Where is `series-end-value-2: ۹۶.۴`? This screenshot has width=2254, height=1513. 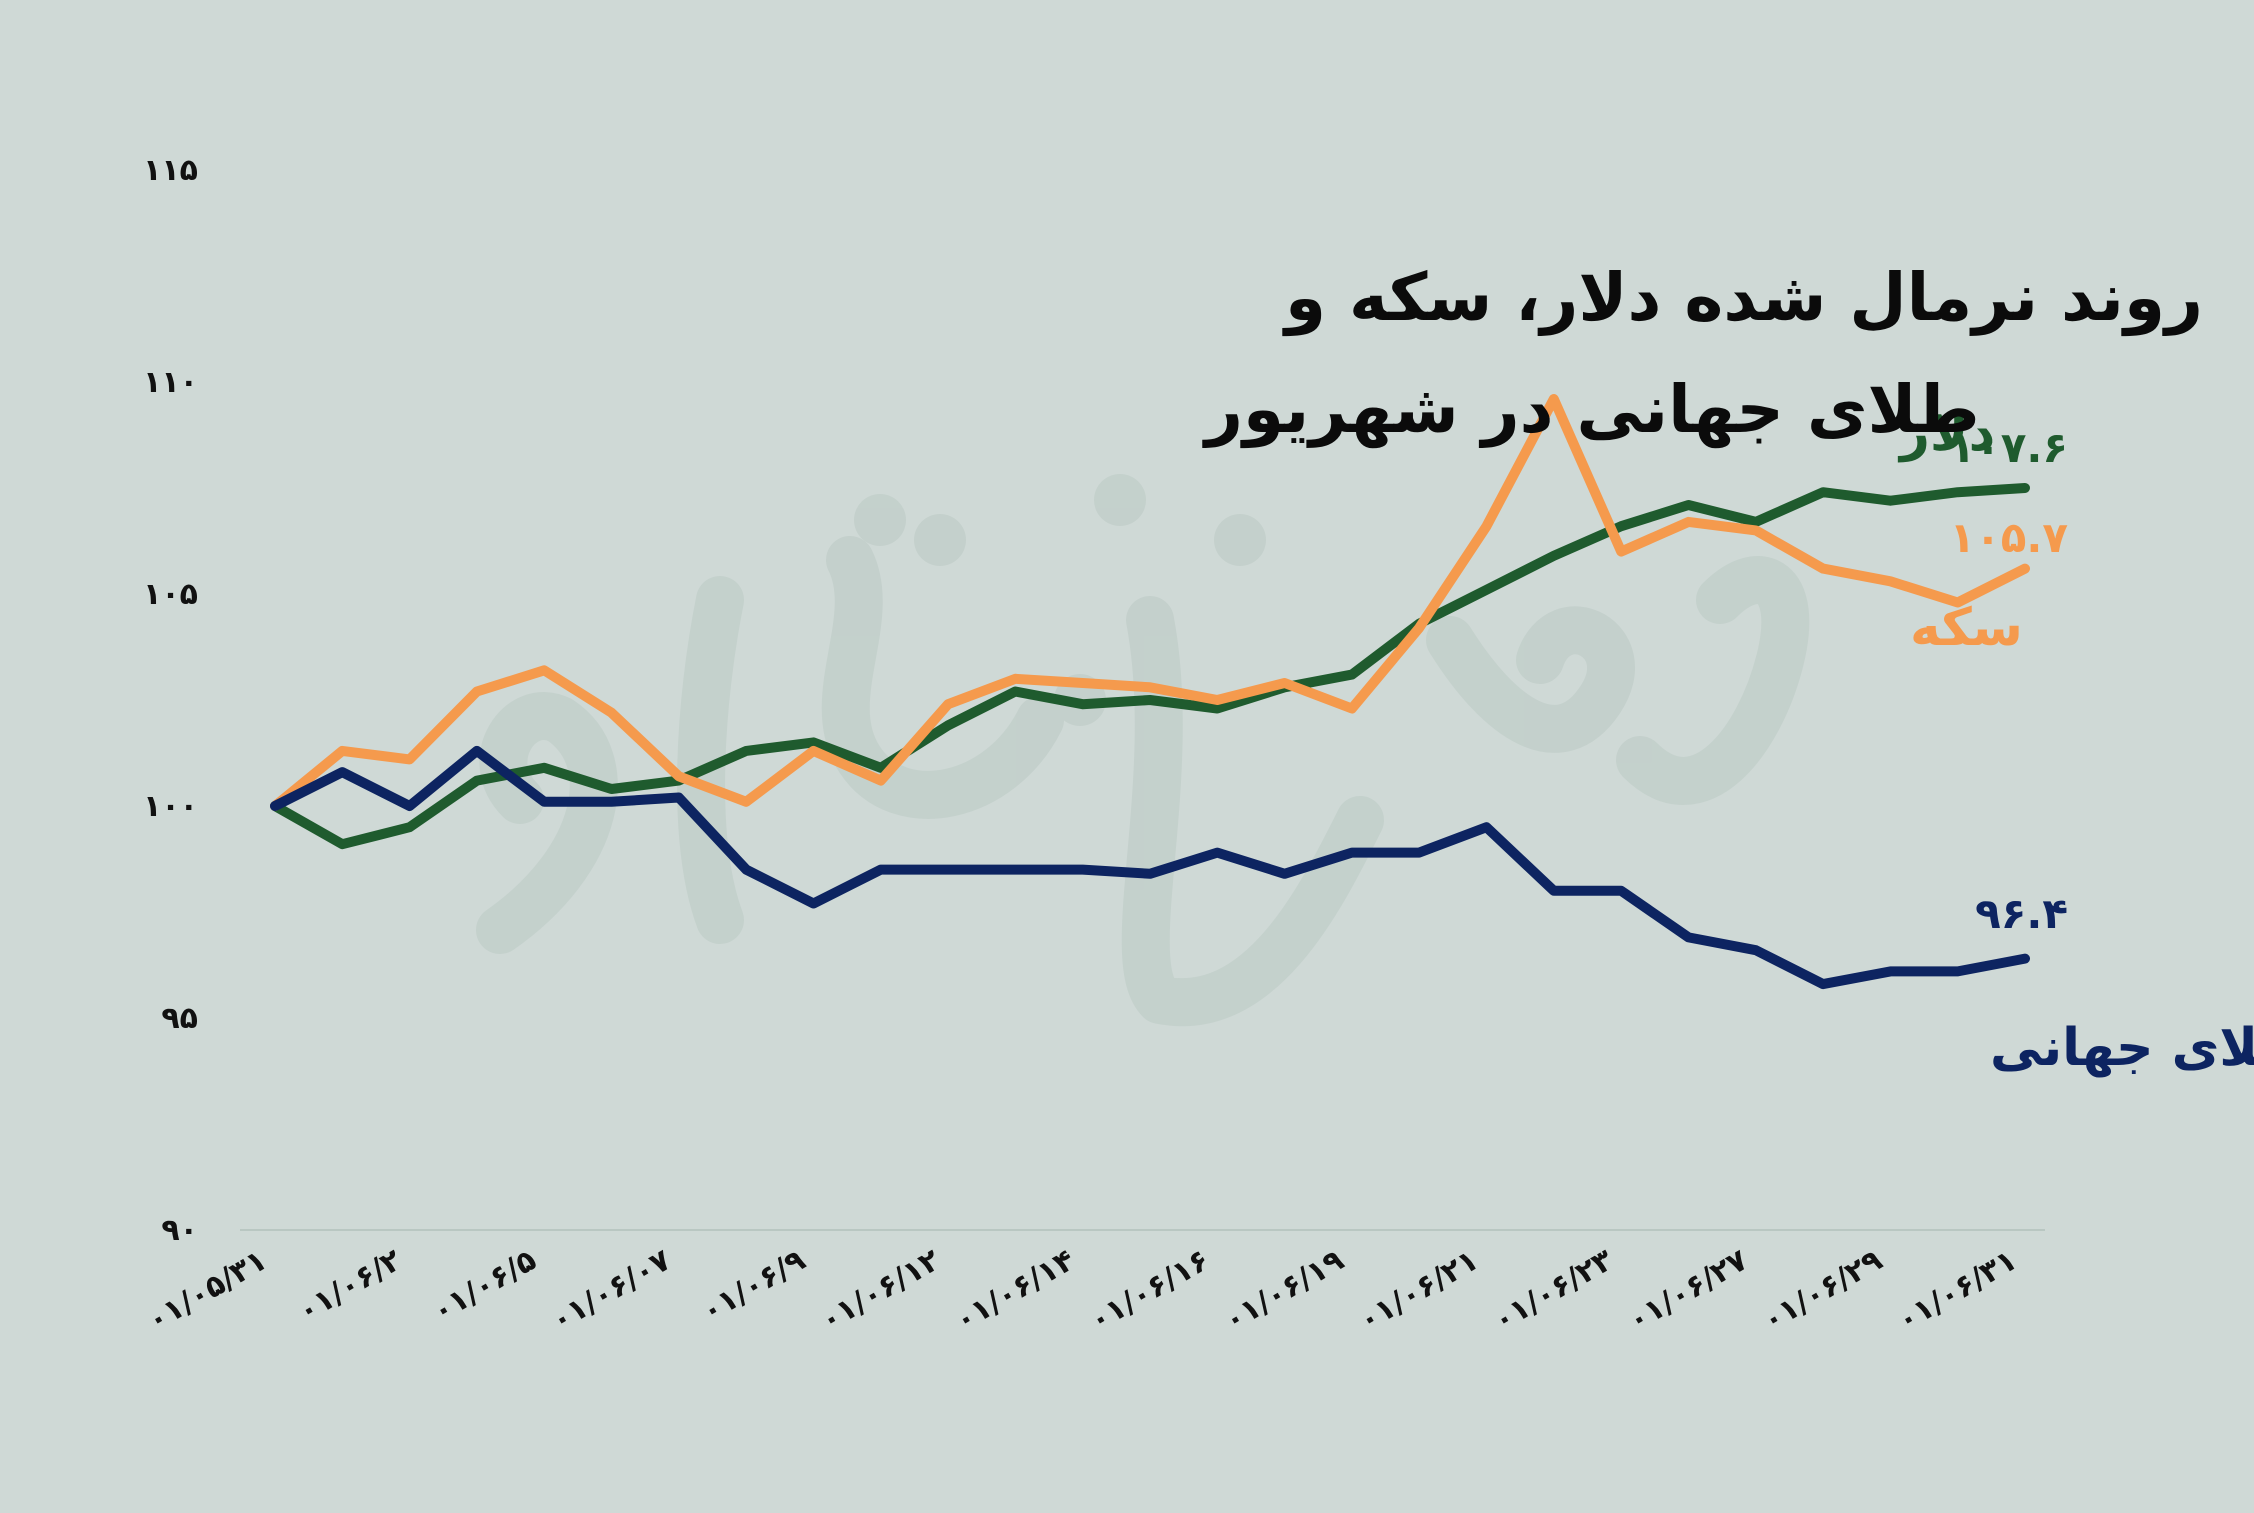
series-end-value-2: ۹۶.۴ is located at coordinates (2021, 913).